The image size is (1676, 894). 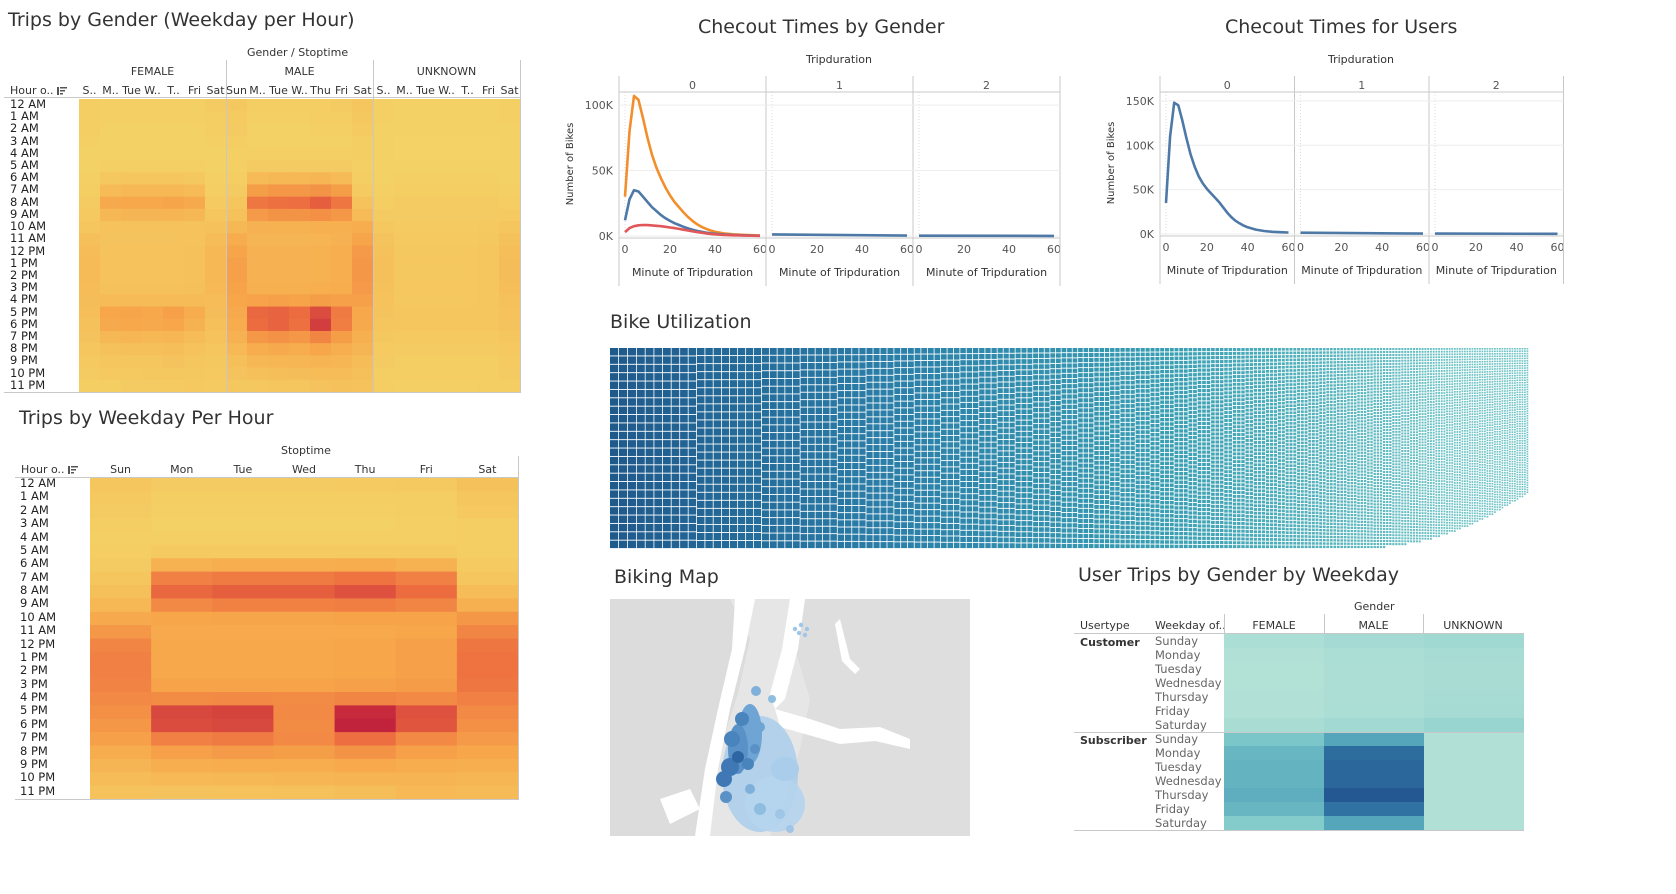 What do you see at coordinates (1558, 247) in the screenshot?
I see `x-tick-label: 60` at bounding box center [1558, 247].